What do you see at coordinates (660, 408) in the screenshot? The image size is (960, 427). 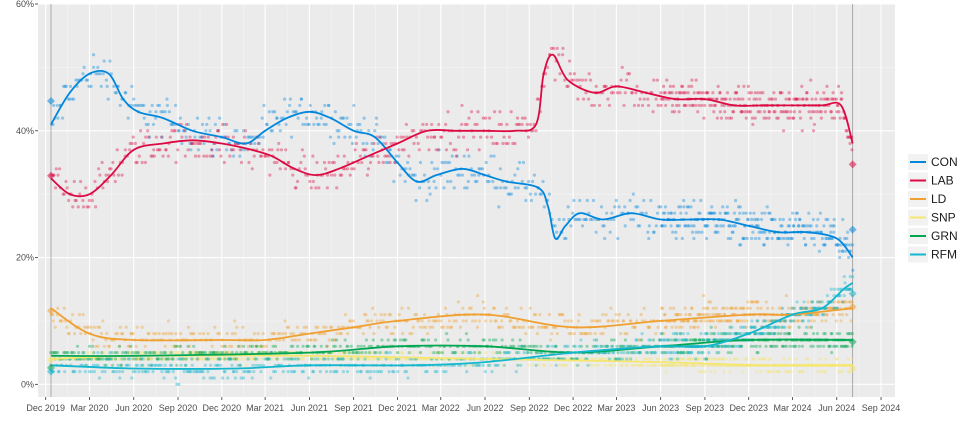 I see `x-tick-label: Jun 2023` at bounding box center [660, 408].